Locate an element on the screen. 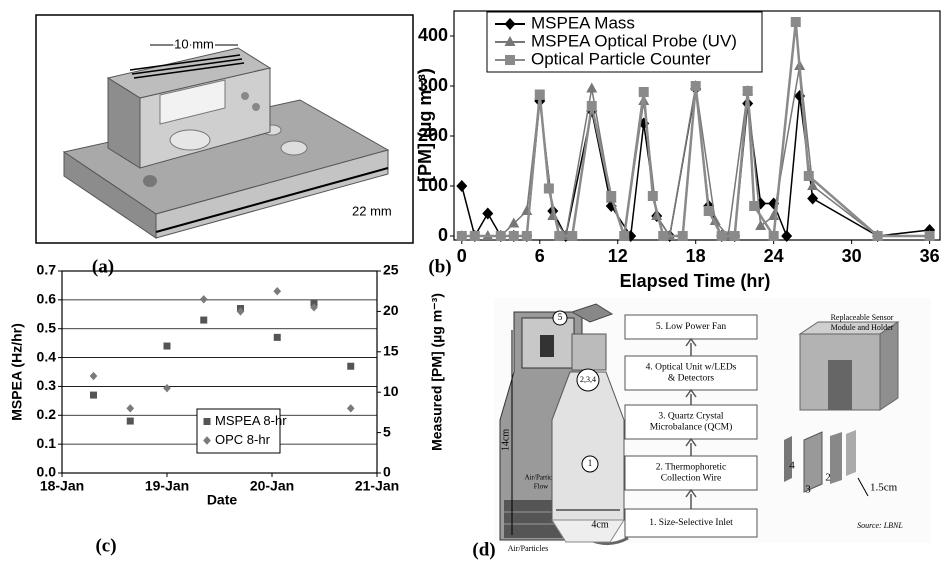 The image size is (947, 562). edge is located at coordinates (272, 200).